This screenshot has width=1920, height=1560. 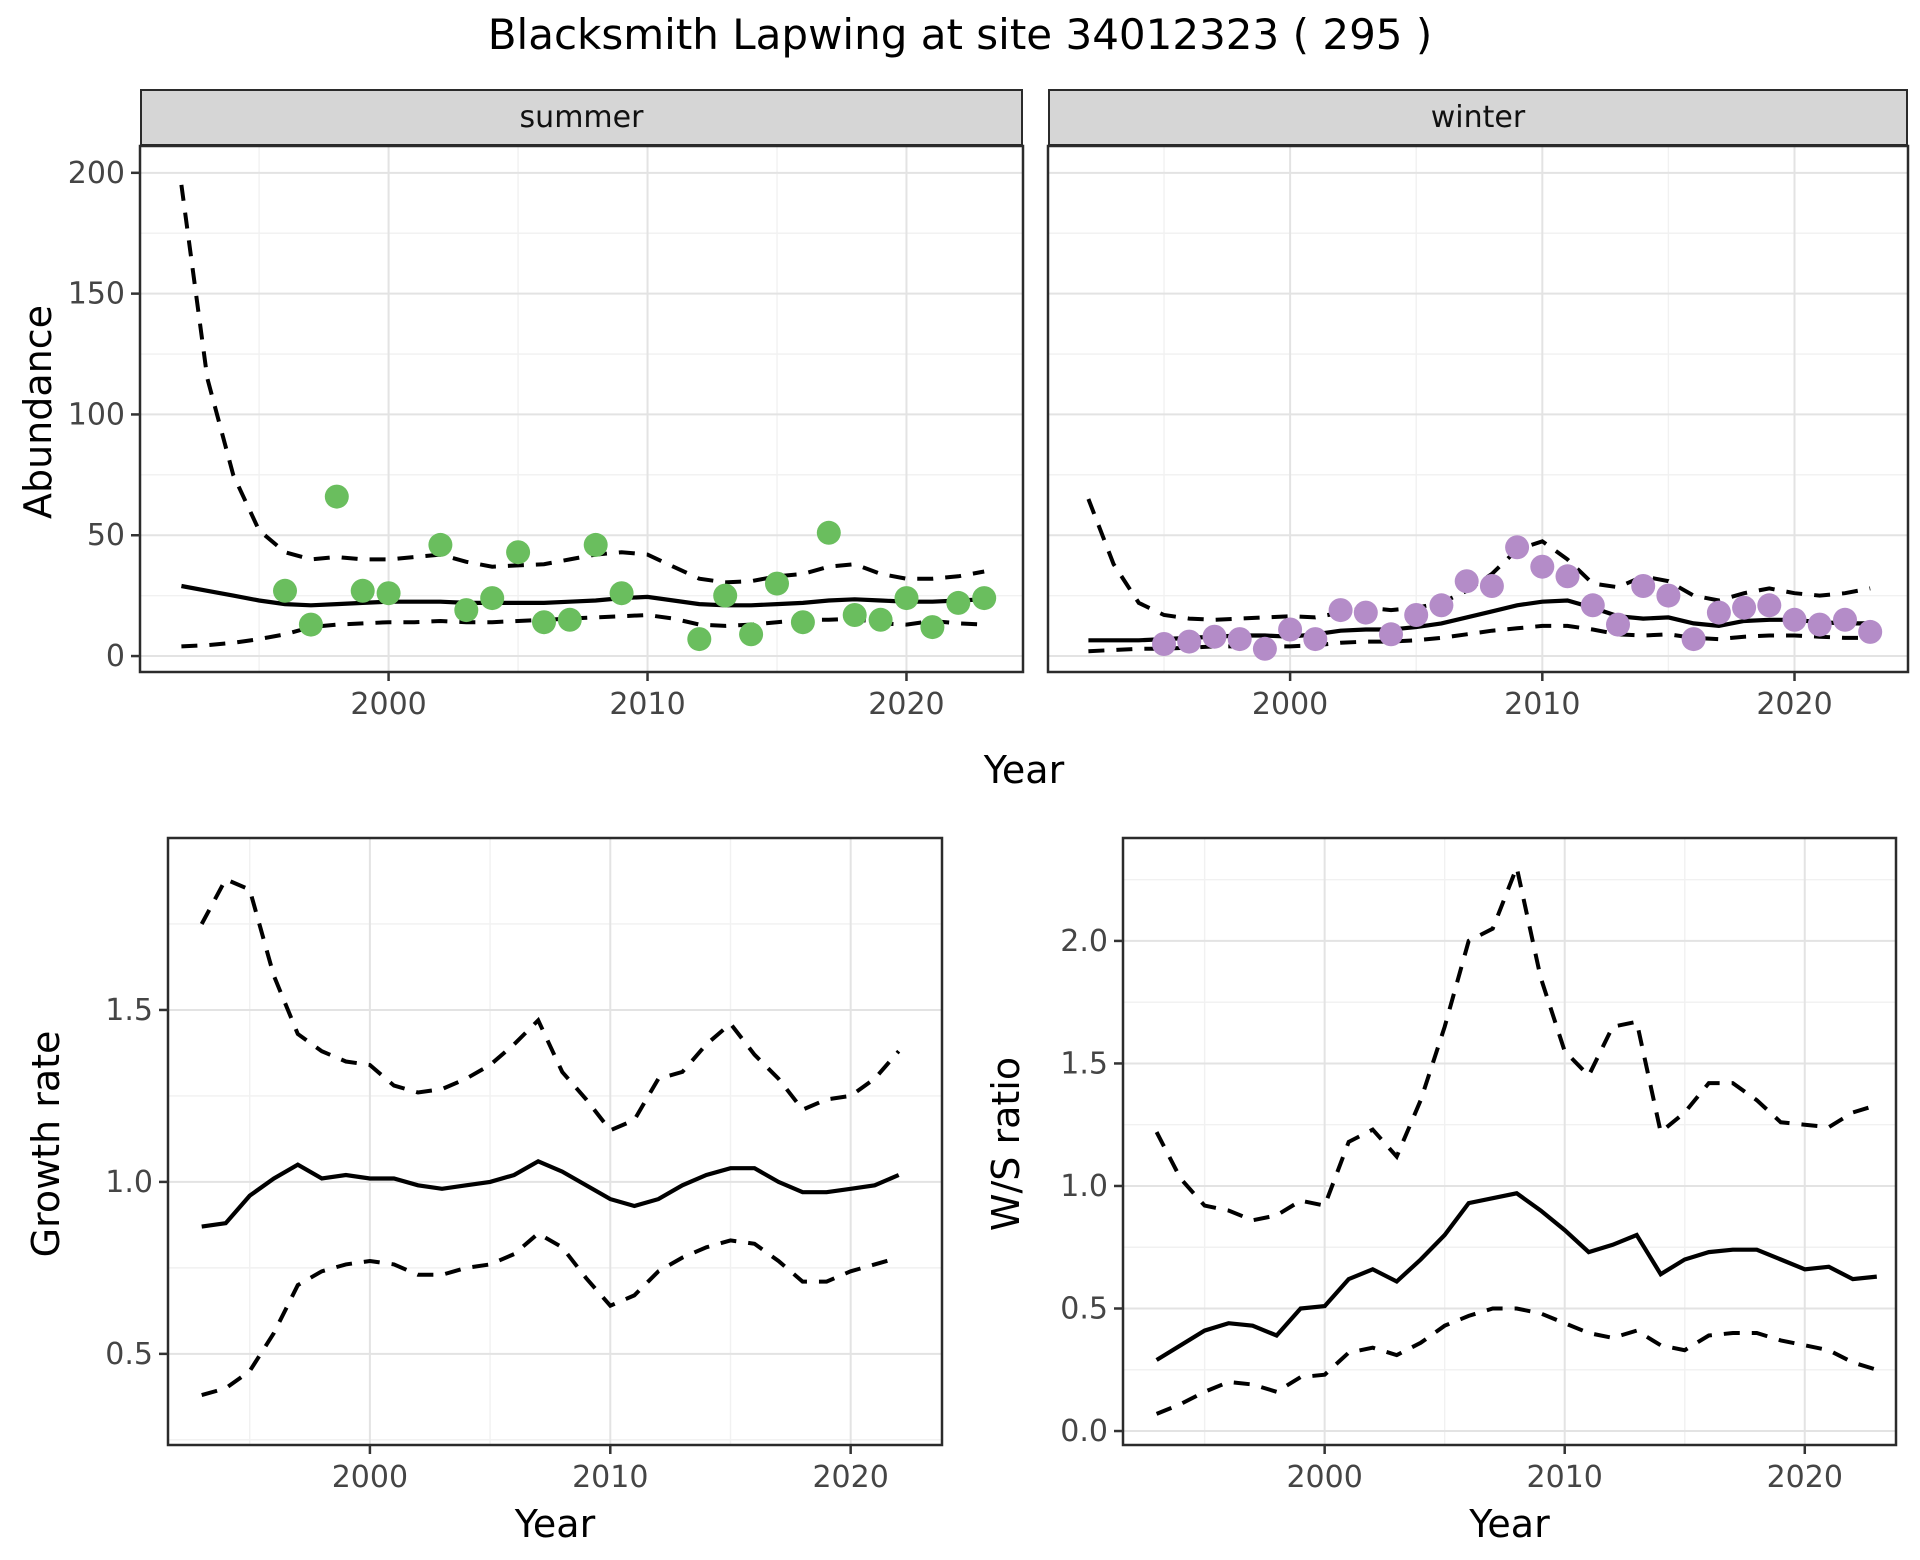 What do you see at coordinates (1084, 941) in the screenshot?
I see `y-tick-label: 2.0` at bounding box center [1084, 941].